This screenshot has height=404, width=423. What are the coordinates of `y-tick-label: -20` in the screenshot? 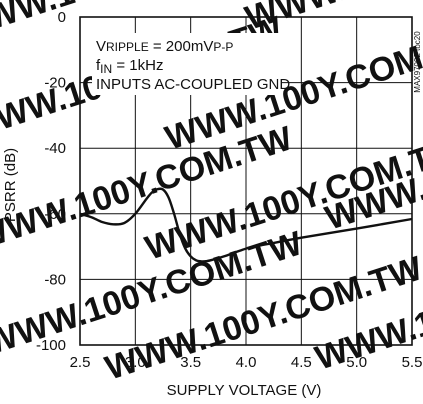 It's located at (55, 83).